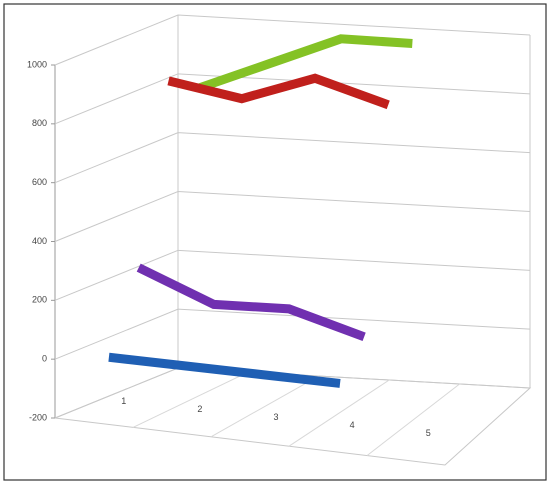  I want to click on x-tick-label: 5, so click(428, 433).